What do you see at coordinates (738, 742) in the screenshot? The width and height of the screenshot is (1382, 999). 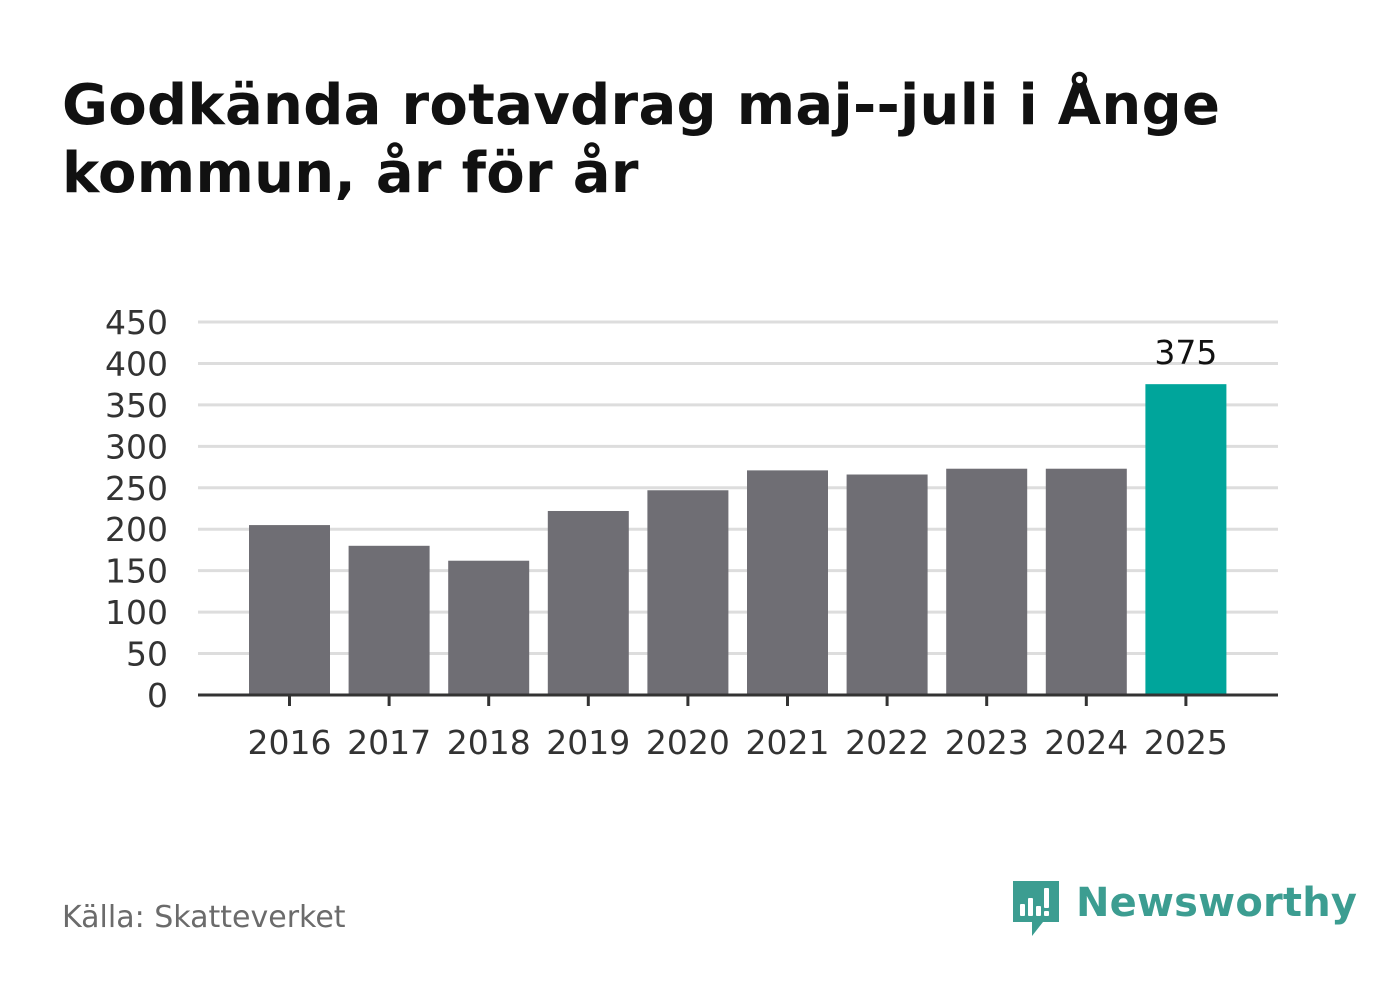 I see `x-axis-tick-labels: 2016 2017 2018 2019 2020 2021 2022 2023 2024 2025` at bounding box center [738, 742].